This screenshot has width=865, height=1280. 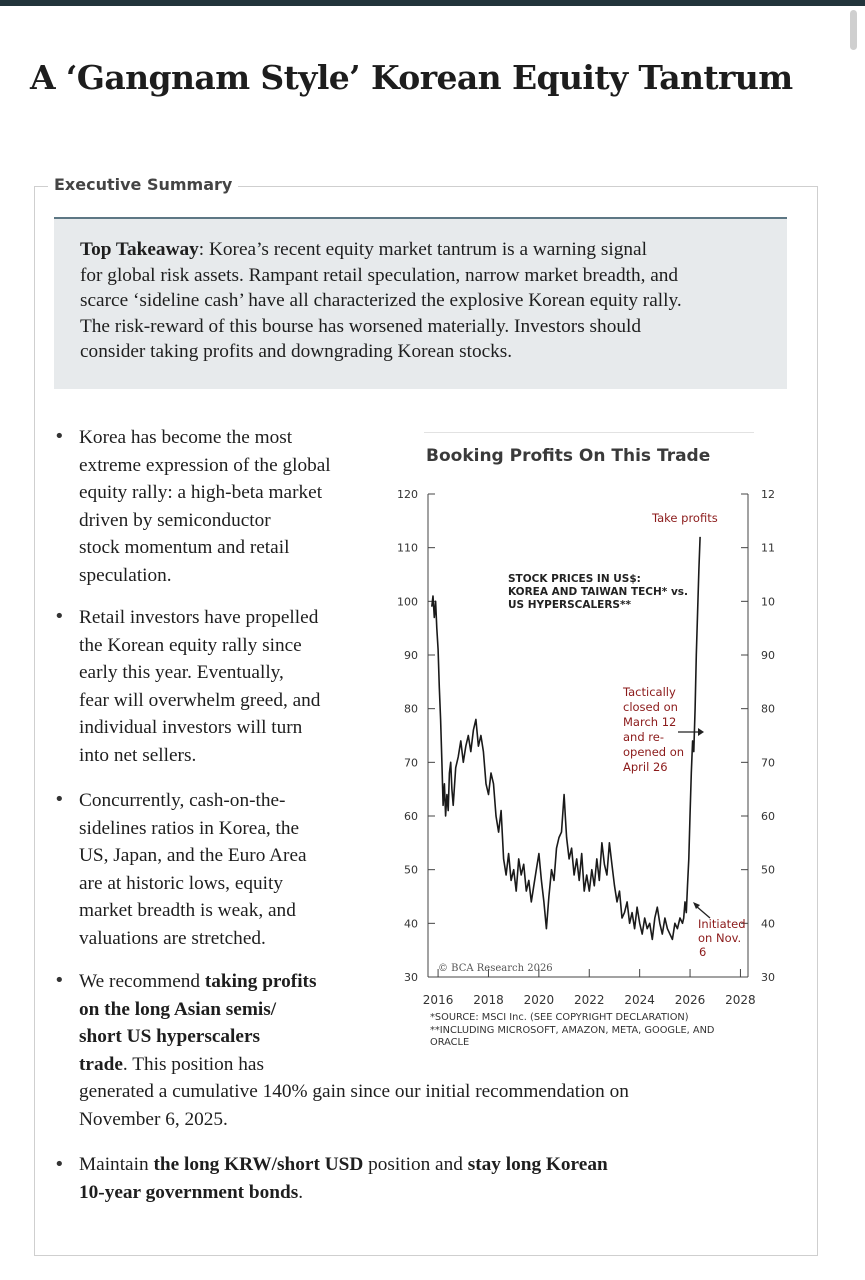 What do you see at coordinates (598, 592) in the screenshot?
I see `series-label: KOREA AND TAIWAN TECH* vs.` at bounding box center [598, 592].